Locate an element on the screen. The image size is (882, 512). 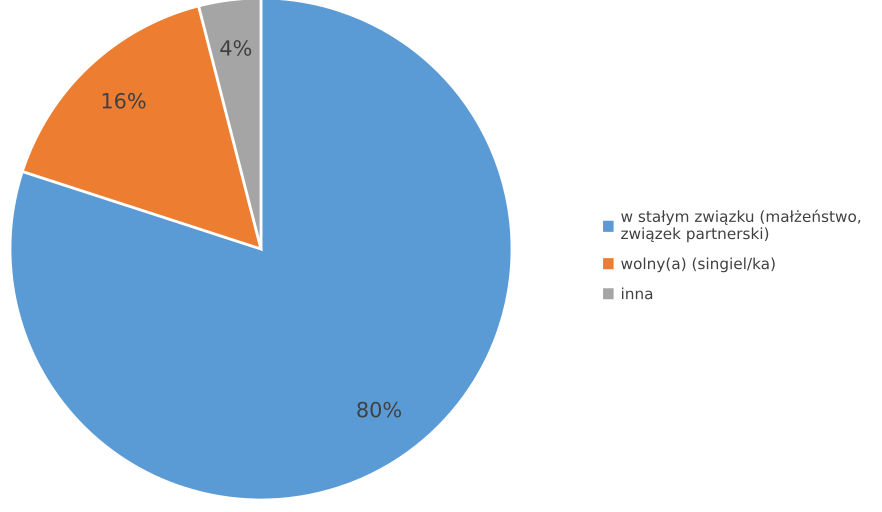
data-label: 4% is located at coordinates (236, 48).